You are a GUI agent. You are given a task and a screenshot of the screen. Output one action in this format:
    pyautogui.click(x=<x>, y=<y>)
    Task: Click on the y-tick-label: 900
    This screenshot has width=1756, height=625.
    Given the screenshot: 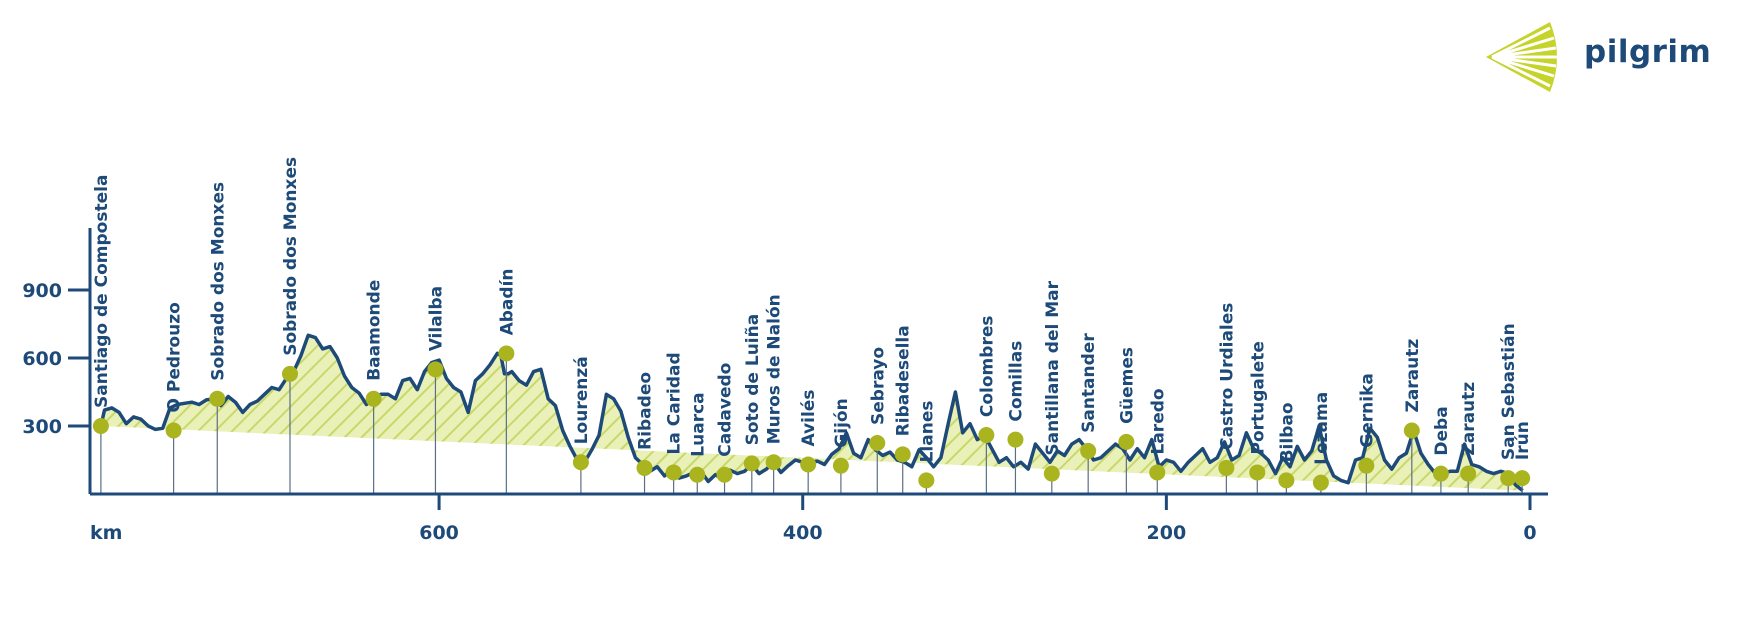 What is the action you would take?
    pyautogui.click(x=42, y=291)
    